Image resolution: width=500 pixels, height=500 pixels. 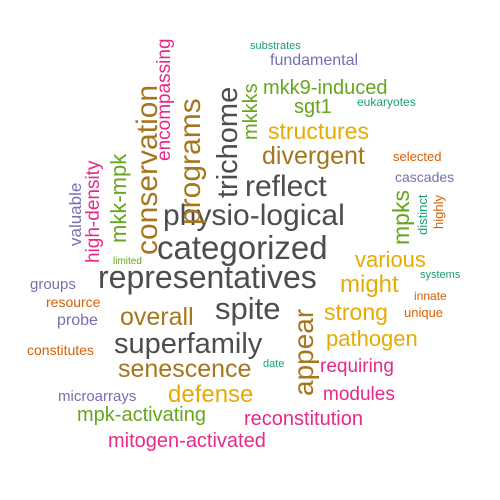 I want to click on word-strong: strong, so click(x=356, y=312).